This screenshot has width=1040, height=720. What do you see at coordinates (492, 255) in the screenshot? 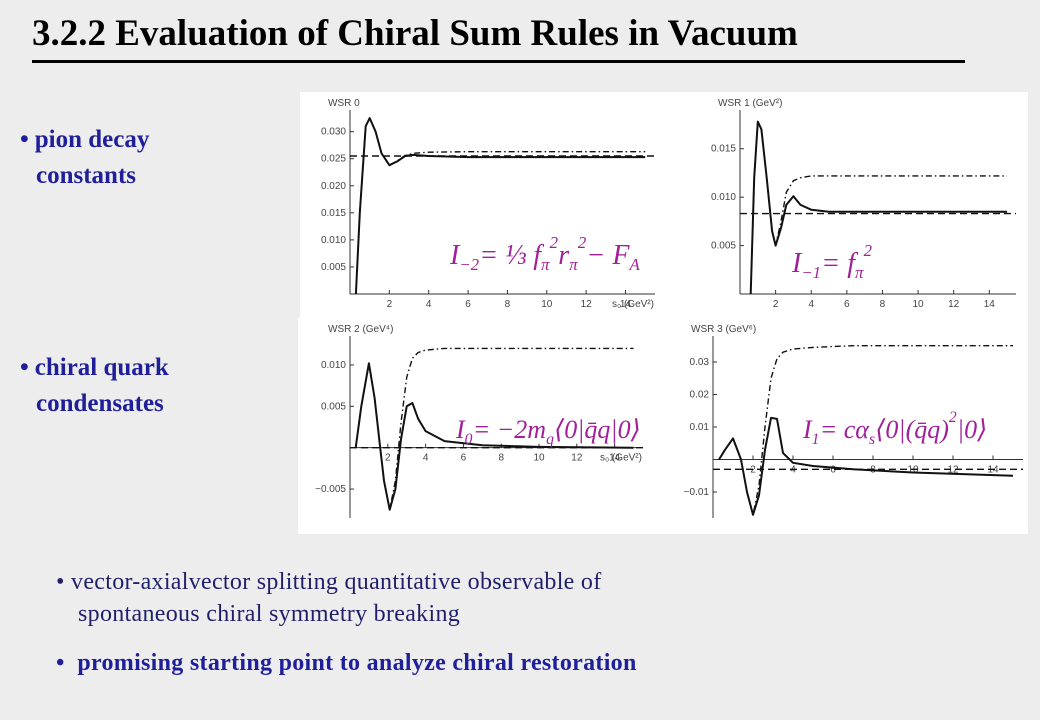
I see `formula-part: =` at bounding box center [492, 255].